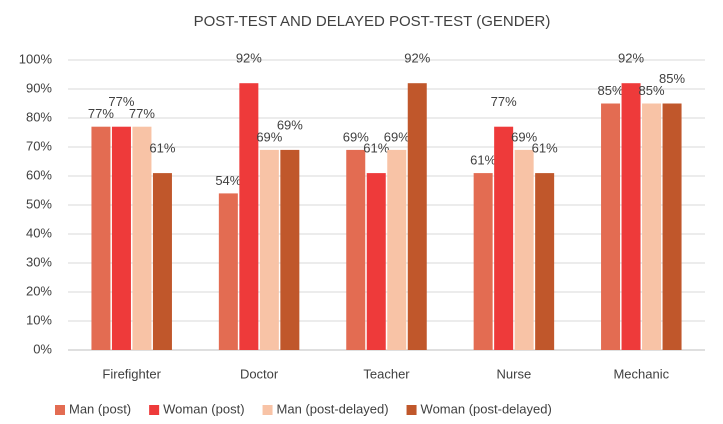 The image size is (723, 424). I want to click on y-tick-label: 70%, so click(39, 145).